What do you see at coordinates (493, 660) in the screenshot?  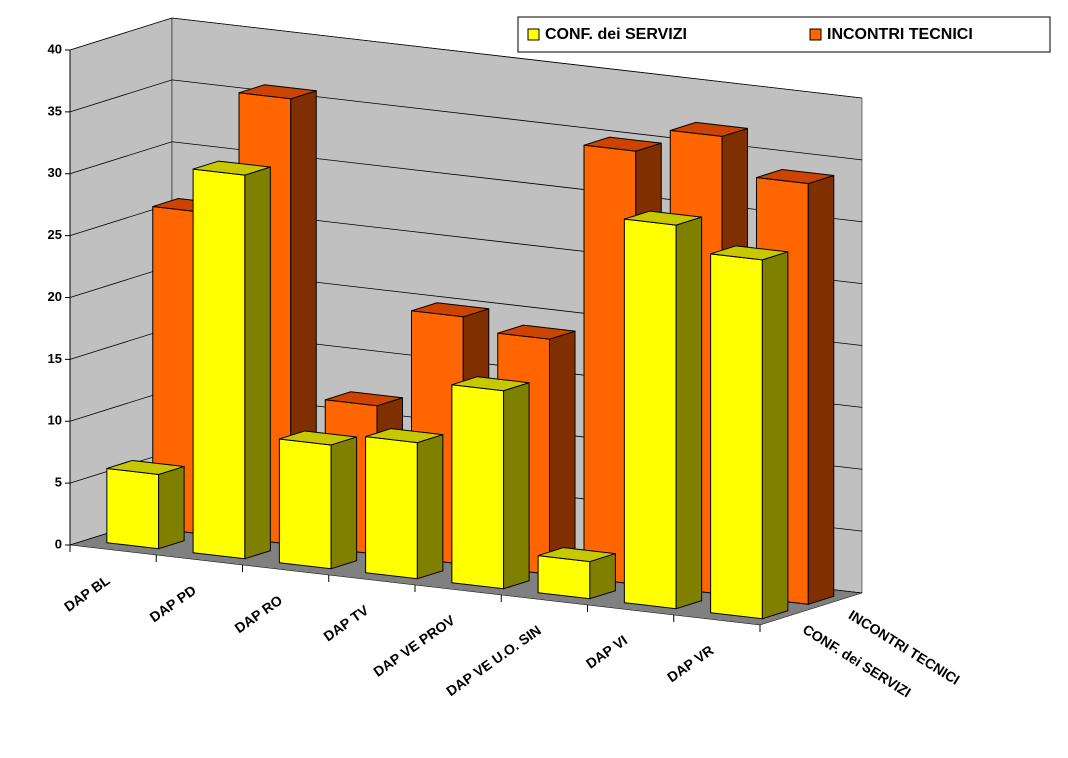 I see `x-tick-label: DAP VE U.O. SIN` at bounding box center [493, 660].